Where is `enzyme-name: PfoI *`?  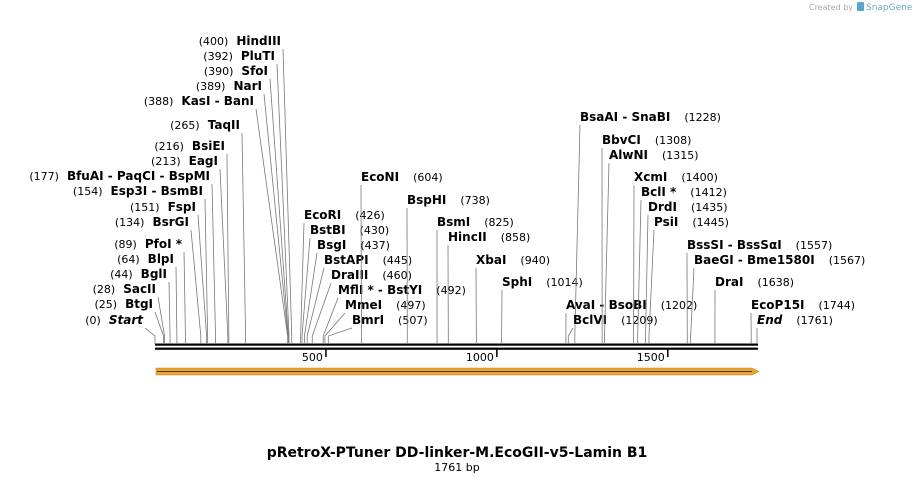 enzyme-name: PfoI * is located at coordinates (164, 244).